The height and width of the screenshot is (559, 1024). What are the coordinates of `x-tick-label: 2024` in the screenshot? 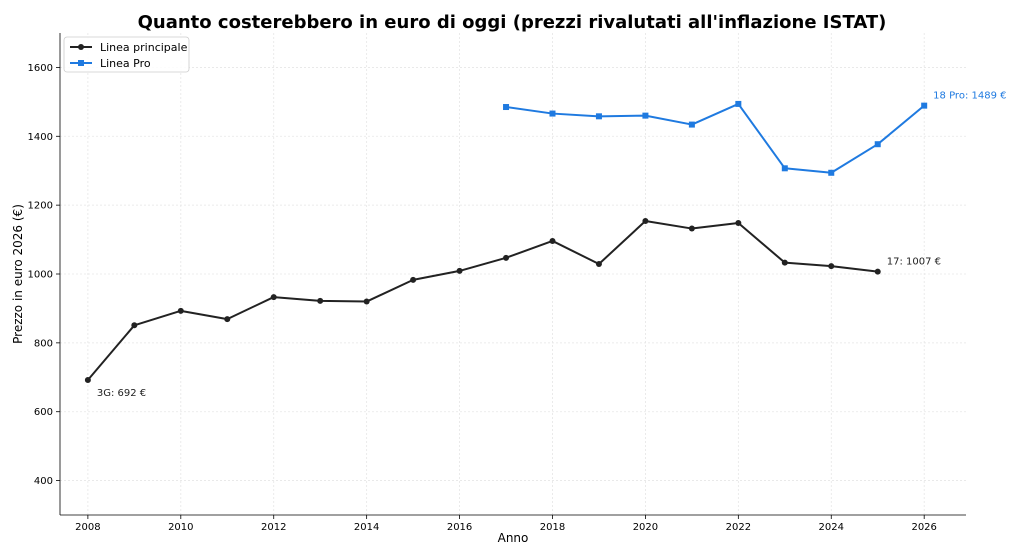 It's located at (831, 527).